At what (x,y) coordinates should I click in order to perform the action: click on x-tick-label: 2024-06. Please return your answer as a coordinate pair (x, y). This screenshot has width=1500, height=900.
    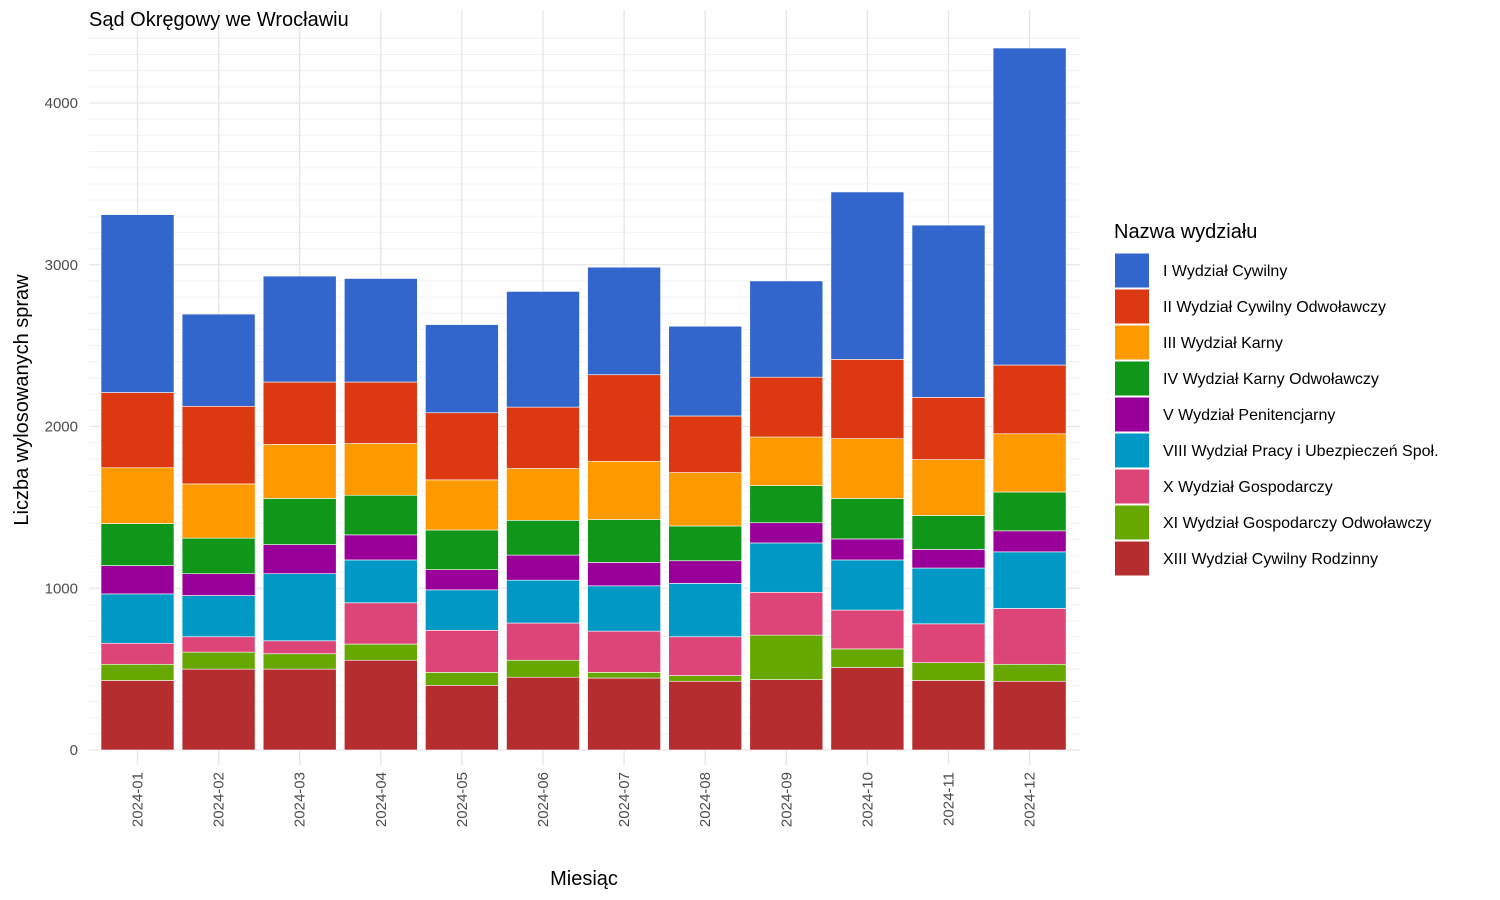
    Looking at the image, I should click on (543, 799).